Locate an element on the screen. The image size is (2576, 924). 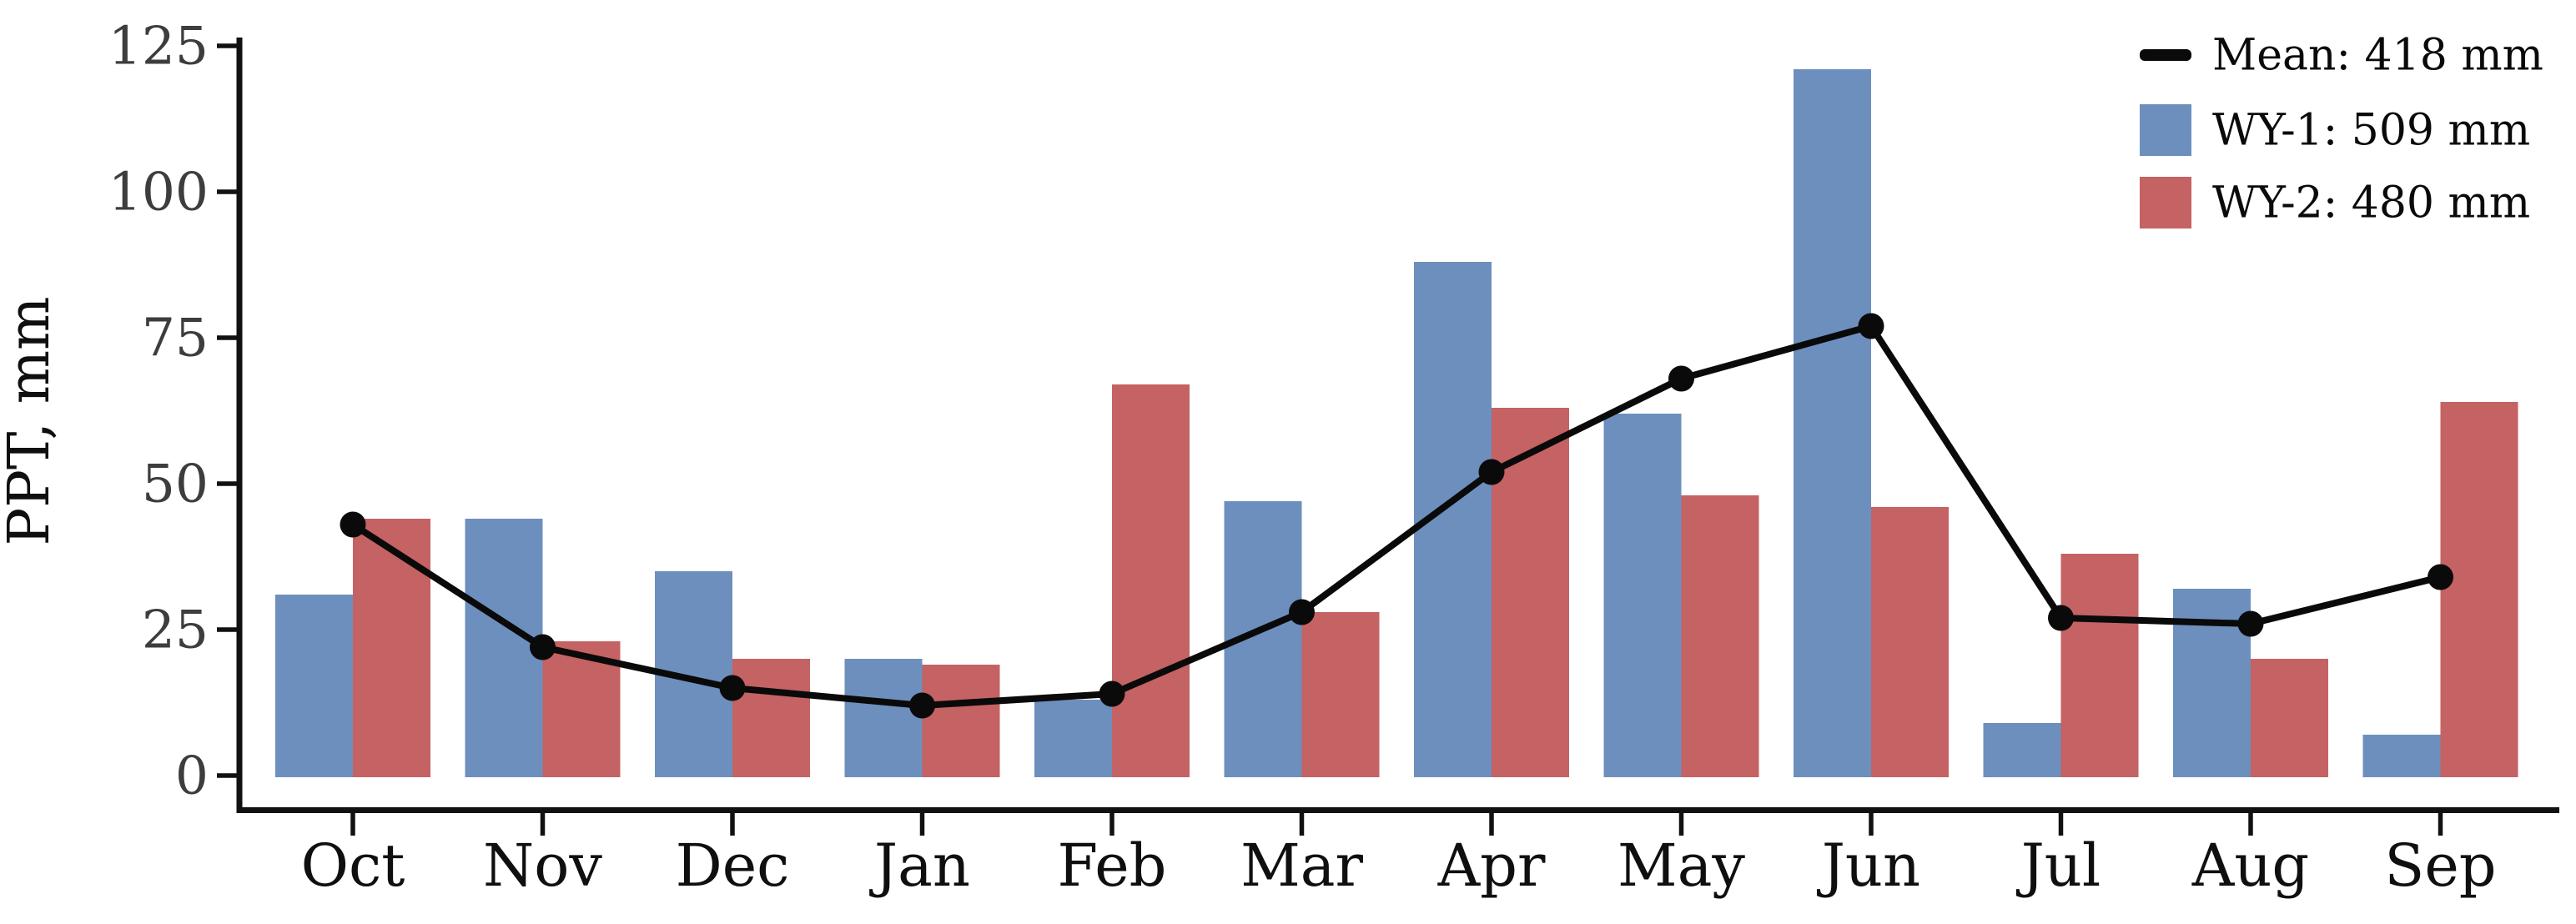
bar-wy-1-may is located at coordinates (1642, 595).